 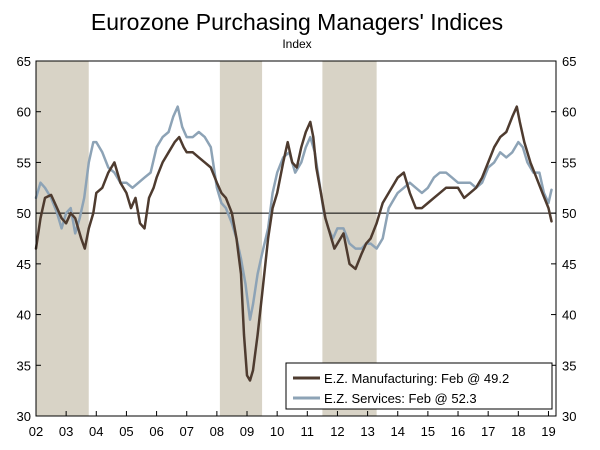 What do you see at coordinates (247, 431) in the screenshot?
I see `x-tick-label: 09` at bounding box center [247, 431].